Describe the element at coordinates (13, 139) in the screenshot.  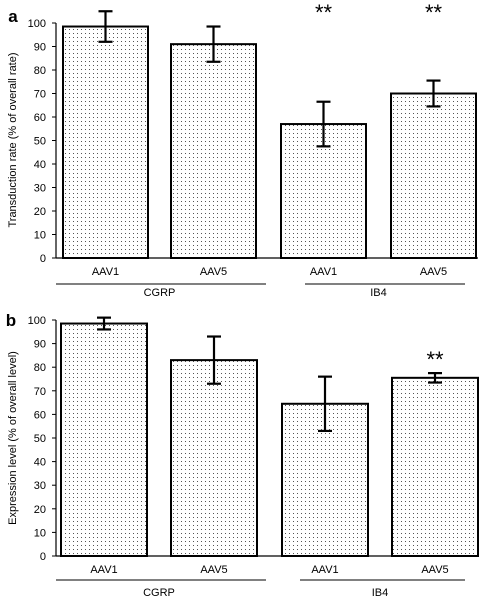
I see `y-axis-title: Transduction rate (% of overall rate)` at that location.